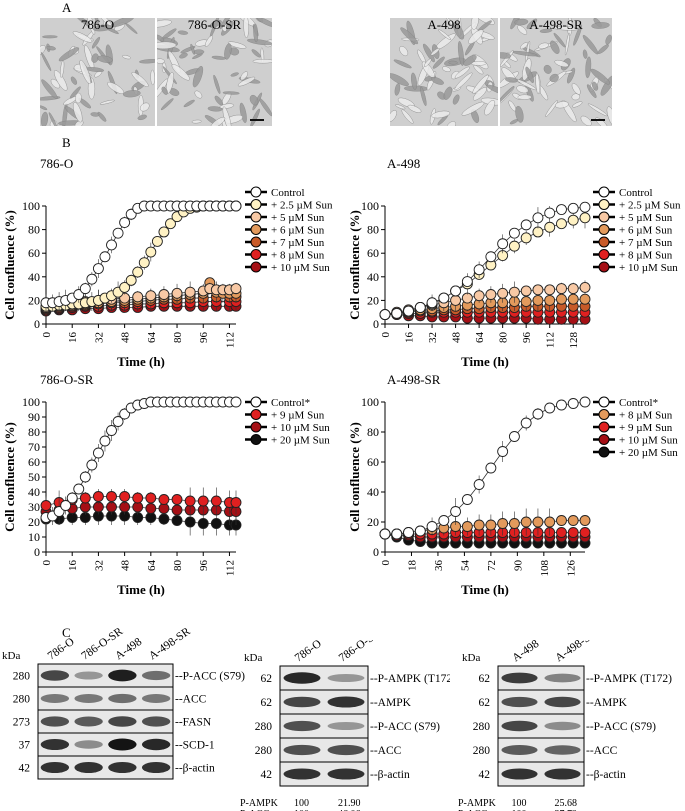 This screenshot has width=685, height=811. Describe the element at coordinates (646, 416) in the screenshot. I see `legend-label: + 8 µM Sun` at that location.